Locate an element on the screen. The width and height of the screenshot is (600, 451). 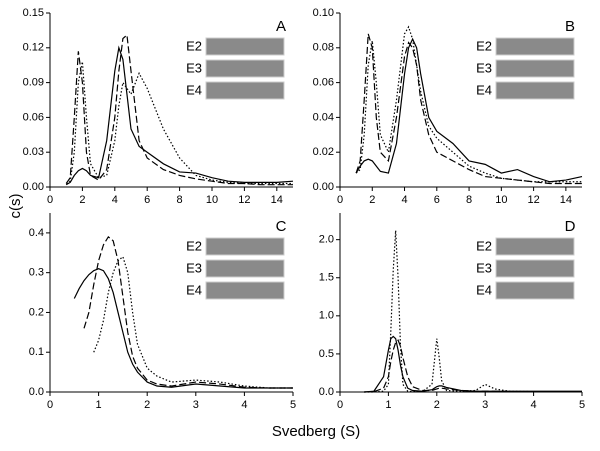
y-tick-label: 0.03 is located at coordinates (33, 152).